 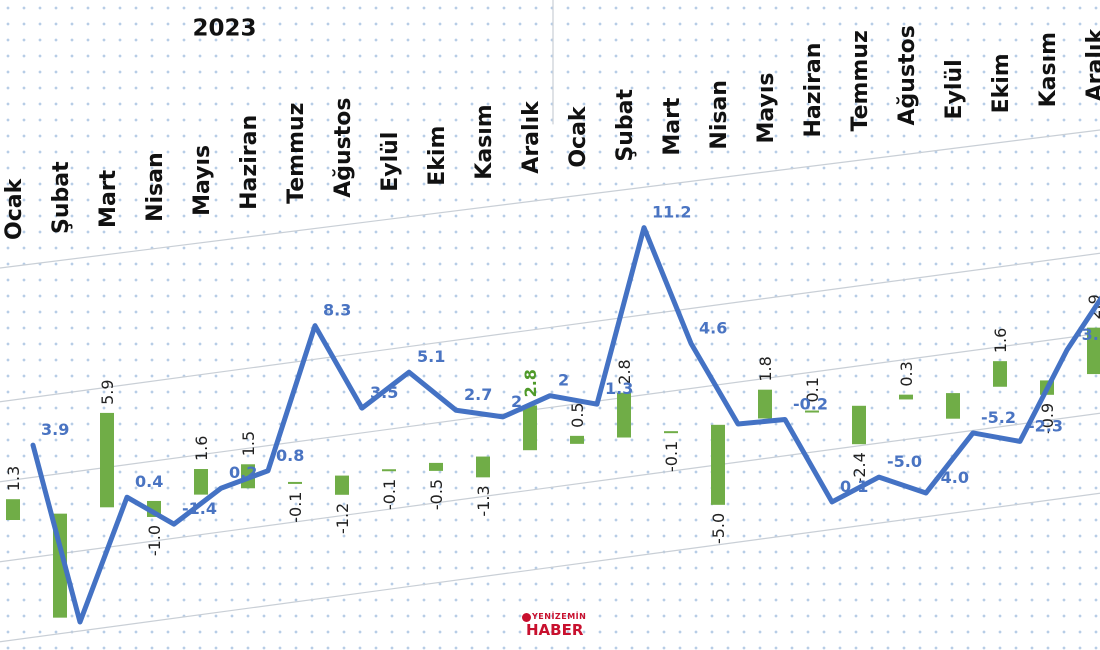 What do you see at coordinates (13, 478) in the screenshot?
I see `bar-label-0: 1.3` at bounding box center [13, 478].